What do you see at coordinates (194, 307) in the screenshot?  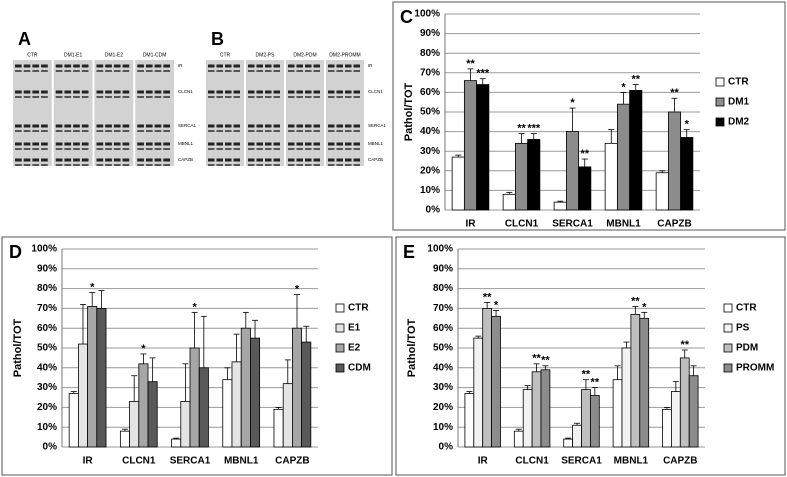 I see `significance-star: *` at bounding box center [194, 307].